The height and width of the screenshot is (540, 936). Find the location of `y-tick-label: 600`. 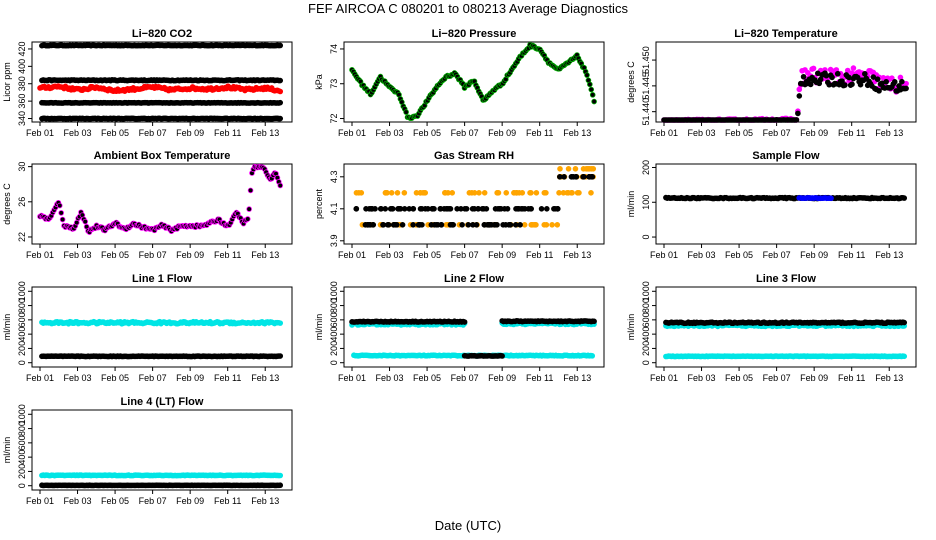

y-tick-label: 600 is located at coordinates (334, 319).